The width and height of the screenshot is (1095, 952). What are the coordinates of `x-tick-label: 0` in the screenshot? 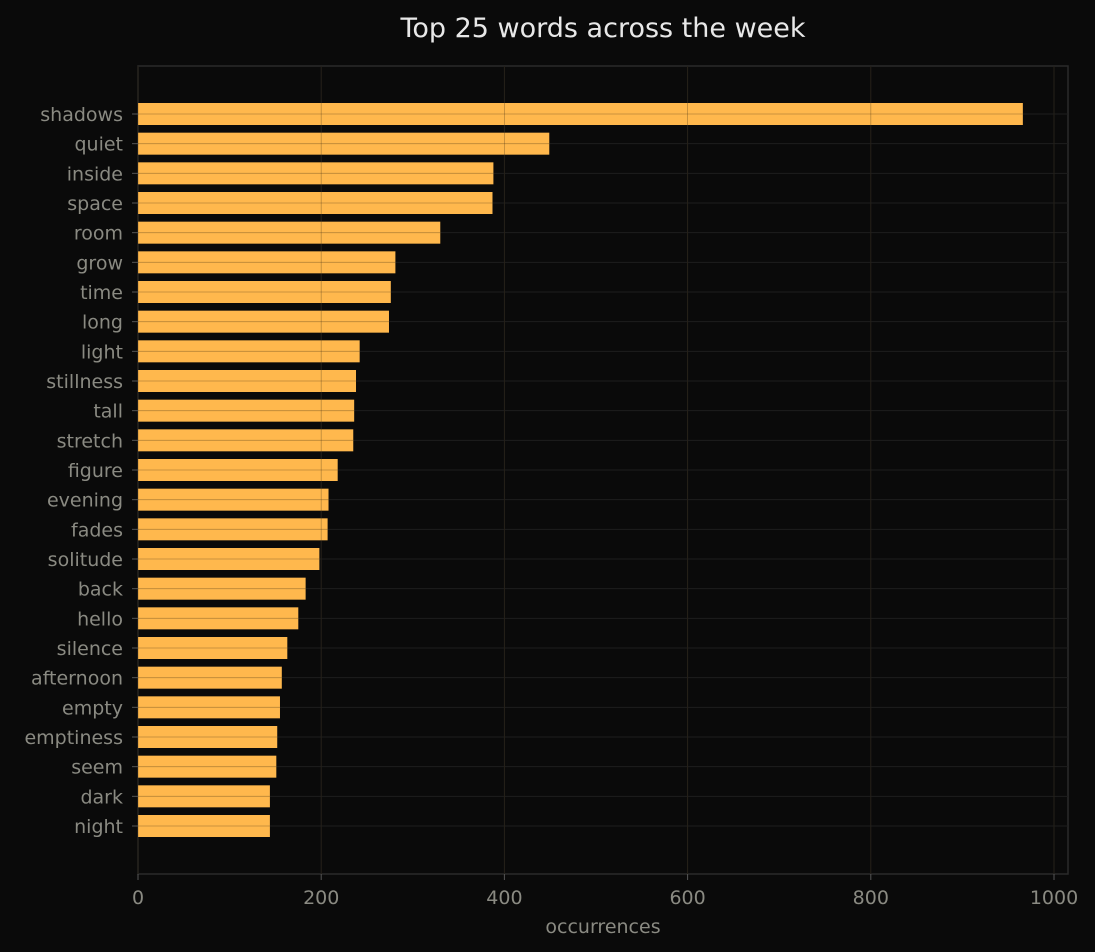 It's located at (138, 898).